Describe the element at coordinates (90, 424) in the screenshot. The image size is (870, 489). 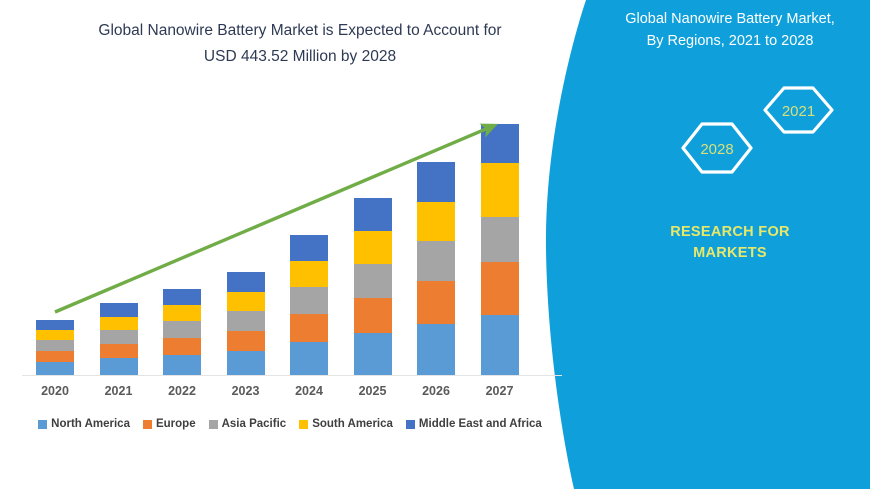
I see `legend-label: North America` at that location.